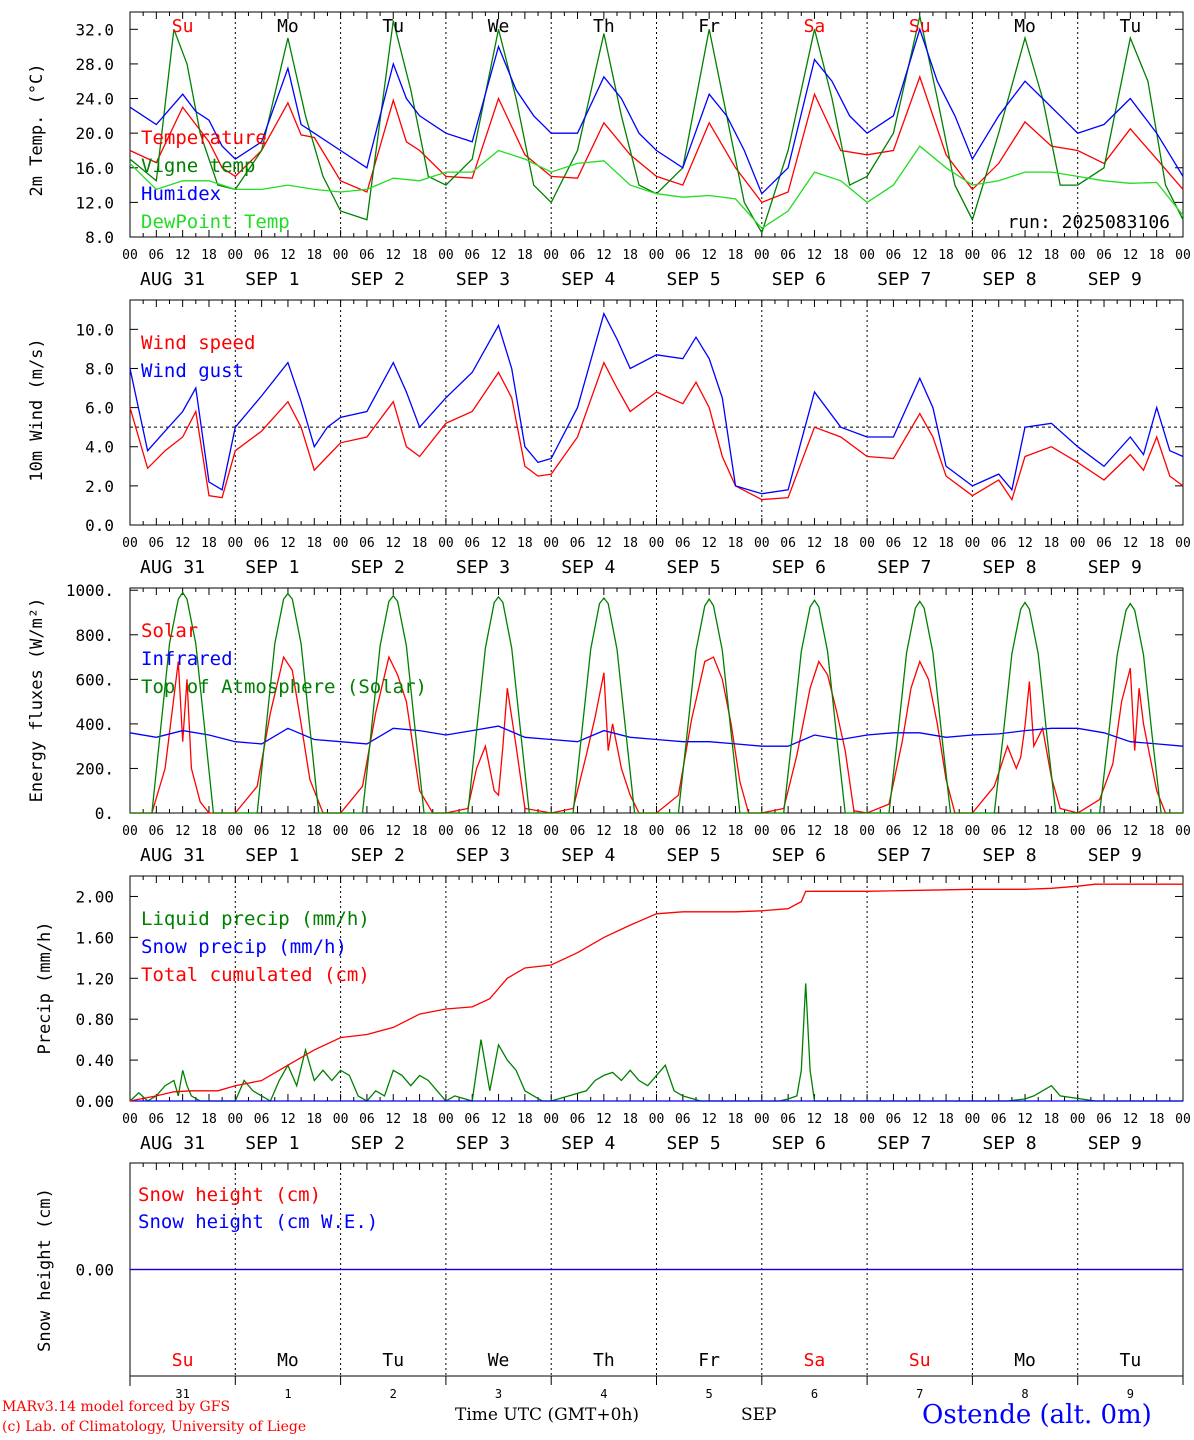 The image size is (1194, 1440). I want to click on date-label: SEP 7, so click(904, 279).